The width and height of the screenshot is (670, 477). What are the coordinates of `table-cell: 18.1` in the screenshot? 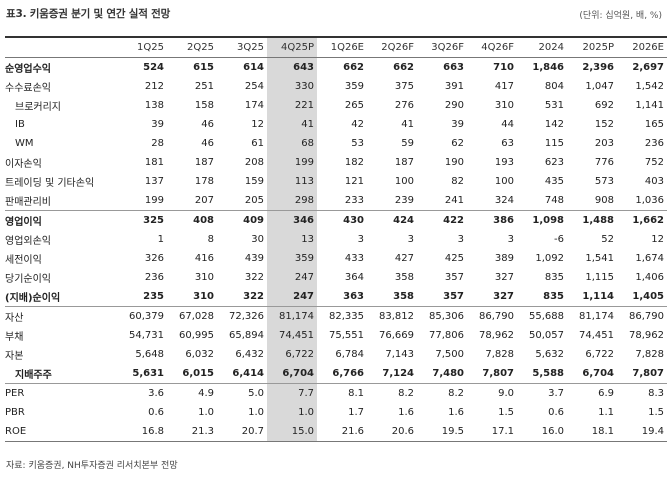 It's located at (592, 432).